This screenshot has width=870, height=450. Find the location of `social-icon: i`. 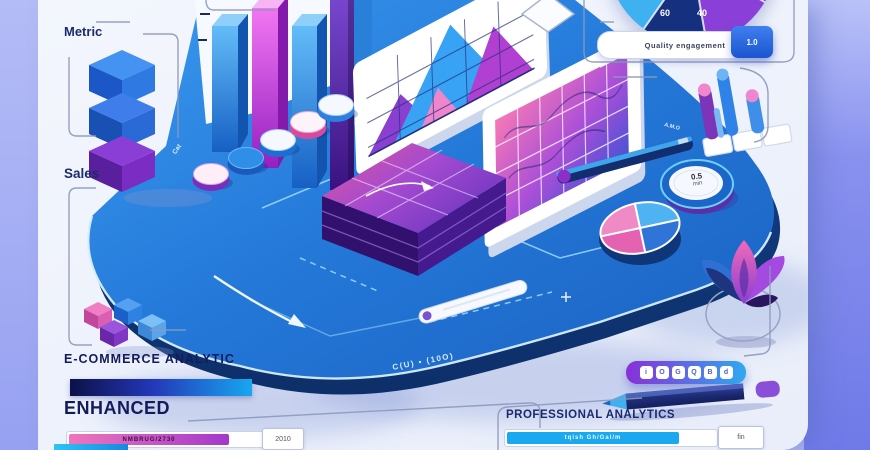

social-icon: i is located at coordinates (646, 372).